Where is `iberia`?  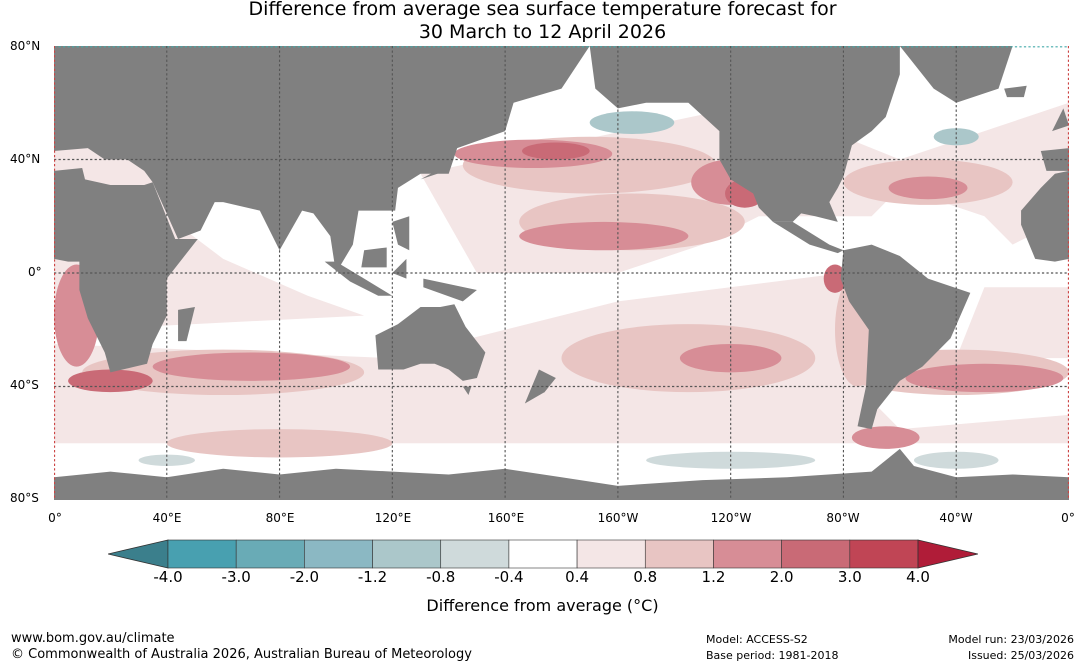 iberia is located at coordinates (1054, 159).